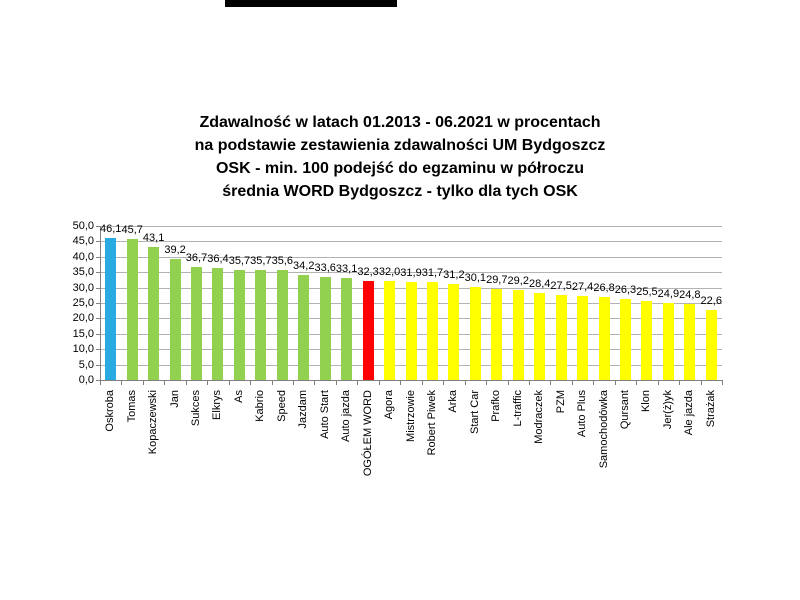 The height and width of the screenshot is (600, 800). I want to click on category-label: OGÓŁEM WORD, so click(367, 433).